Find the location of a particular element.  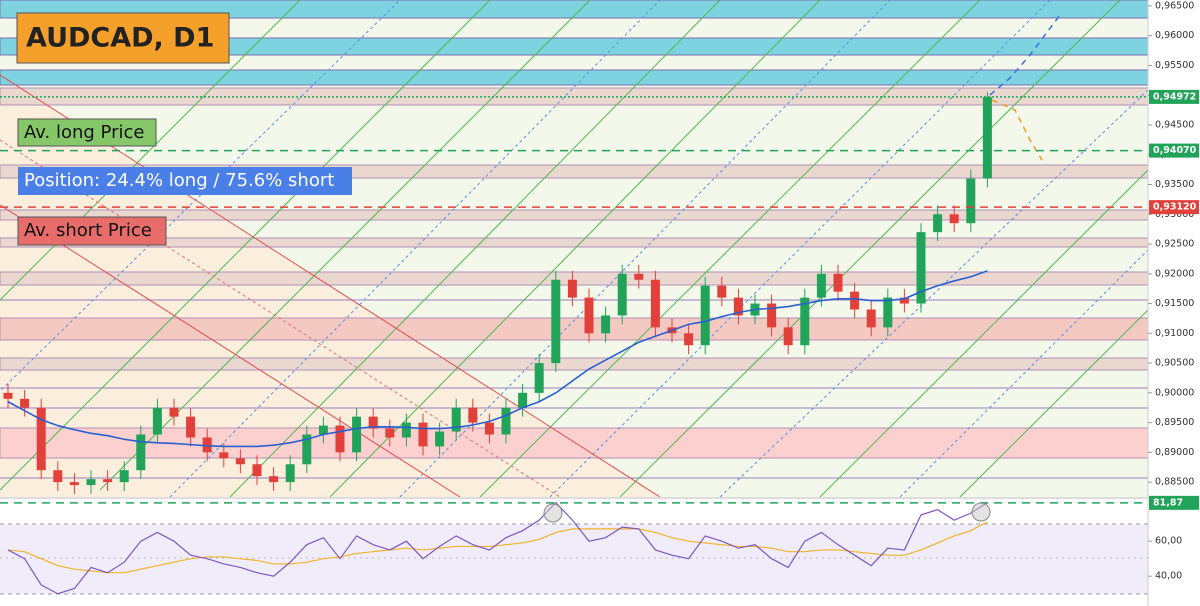

price-tag-label: 81,87 is located at coordinates (1168, 502).